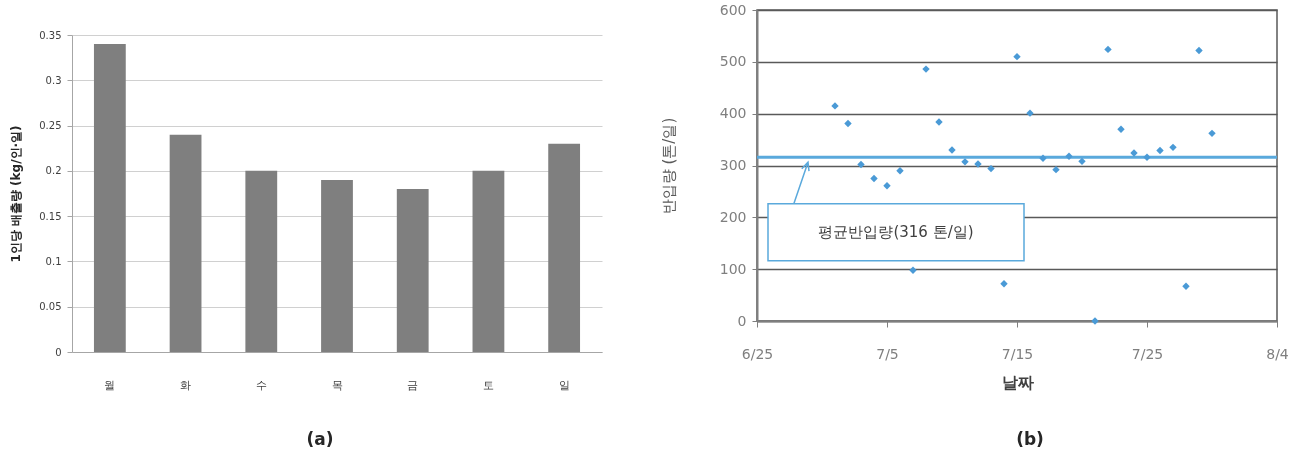 The image size is (1293, 465). I want to click on x-tick-label: 목, so click(337, 385).